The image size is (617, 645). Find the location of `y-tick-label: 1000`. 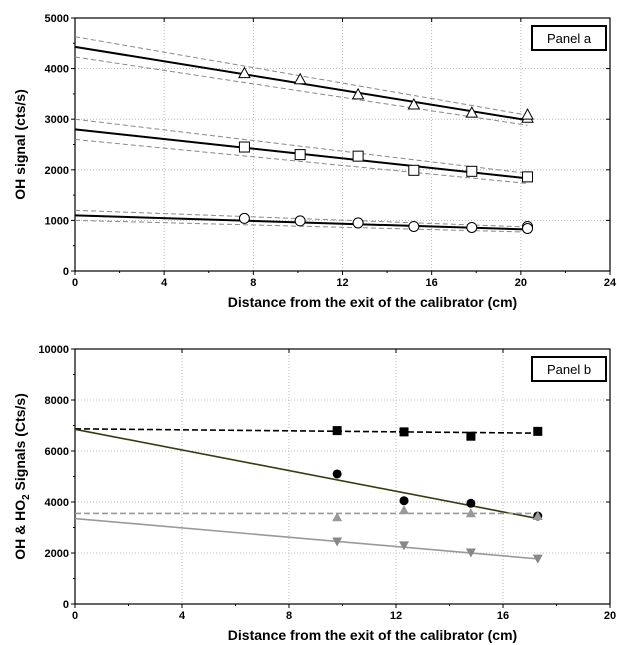

y-tick-label: 1000 is located at coordinates (57, 221).